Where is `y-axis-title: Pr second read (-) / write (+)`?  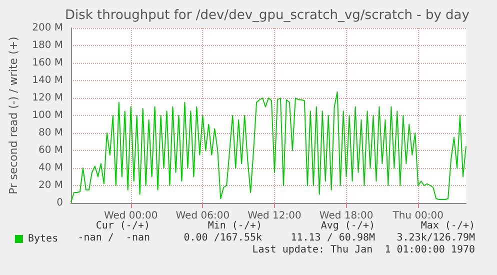 y-axis-title: Pr second read (-) / write (+) is located at coordinates (13, 115).